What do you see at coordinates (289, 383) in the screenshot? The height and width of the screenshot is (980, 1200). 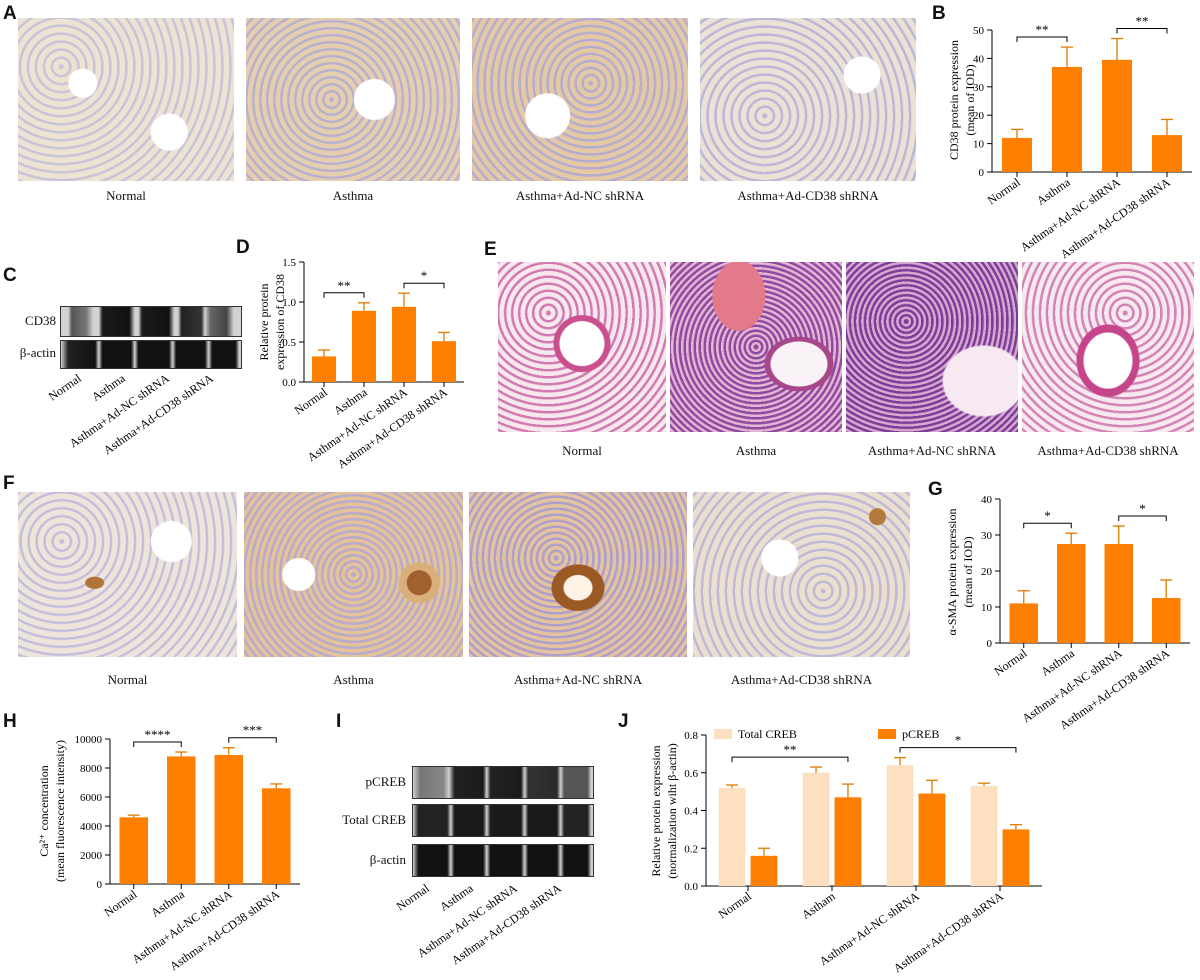 I see `y-tick-label: 0.0` at bounding box center [289, 383].